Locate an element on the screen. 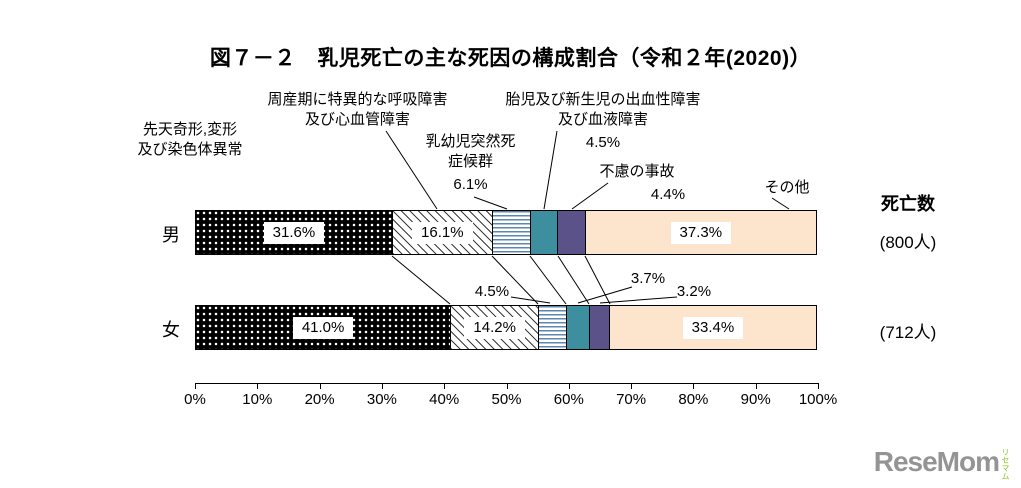  segment-value-label: 31.6% is located at coordinates (294, 232).